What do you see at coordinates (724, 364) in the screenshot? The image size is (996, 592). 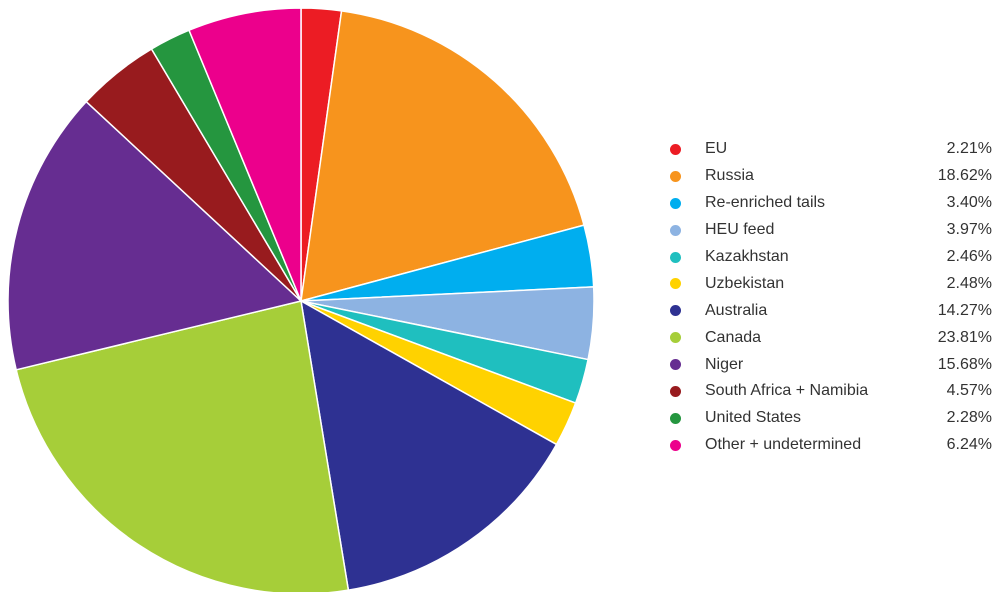 I see `legend-label: Niger` at bounding box center [724, 364].